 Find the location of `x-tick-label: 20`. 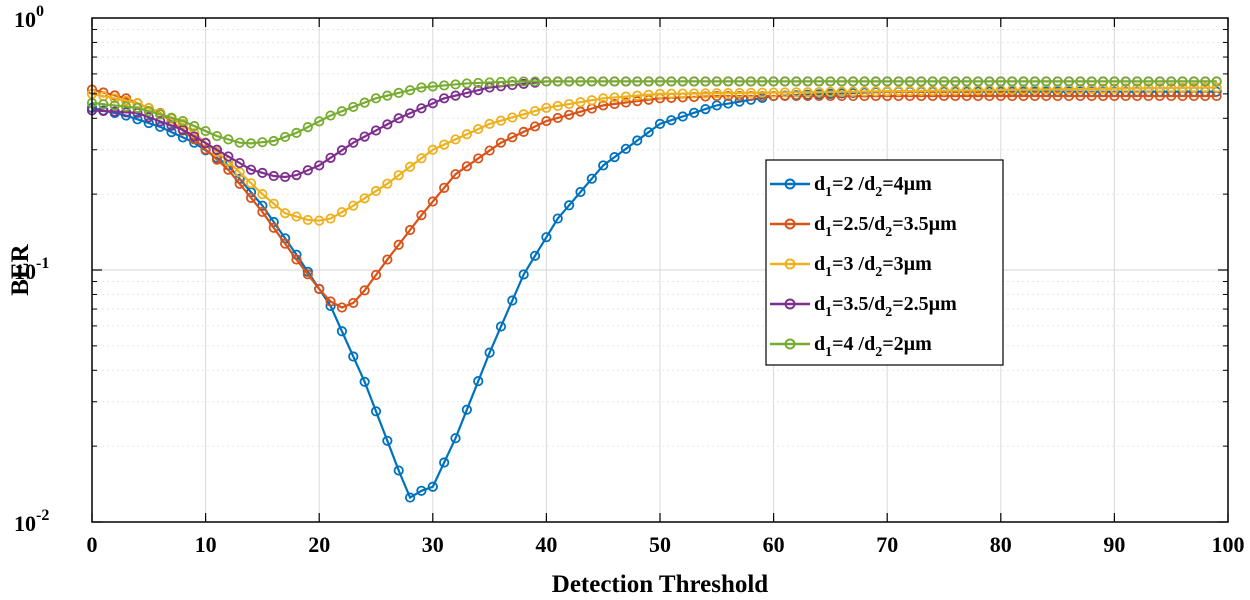

x-tick-label: 20 is located at coordinates (319, 544).